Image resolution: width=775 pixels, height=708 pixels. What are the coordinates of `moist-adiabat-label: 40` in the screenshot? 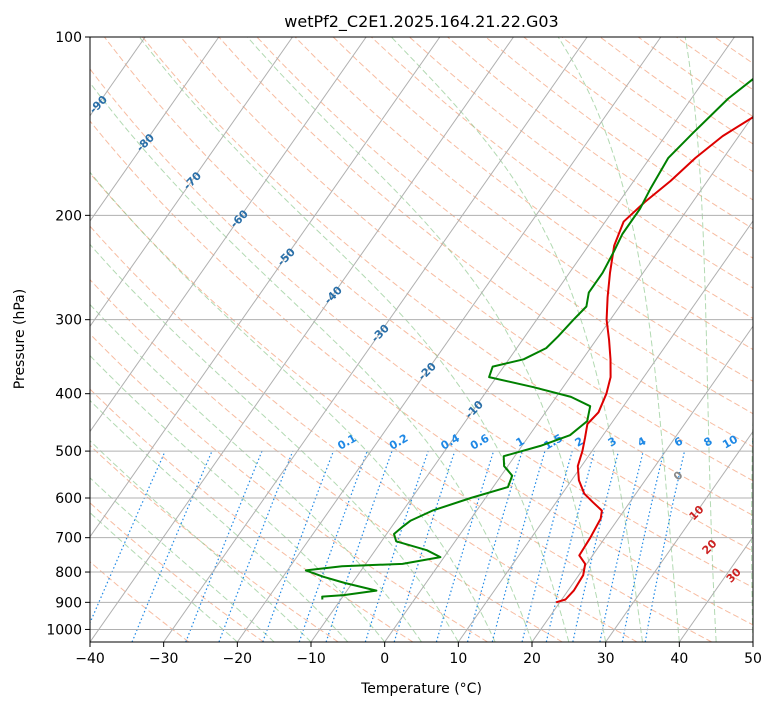 It's located at (761, 600).